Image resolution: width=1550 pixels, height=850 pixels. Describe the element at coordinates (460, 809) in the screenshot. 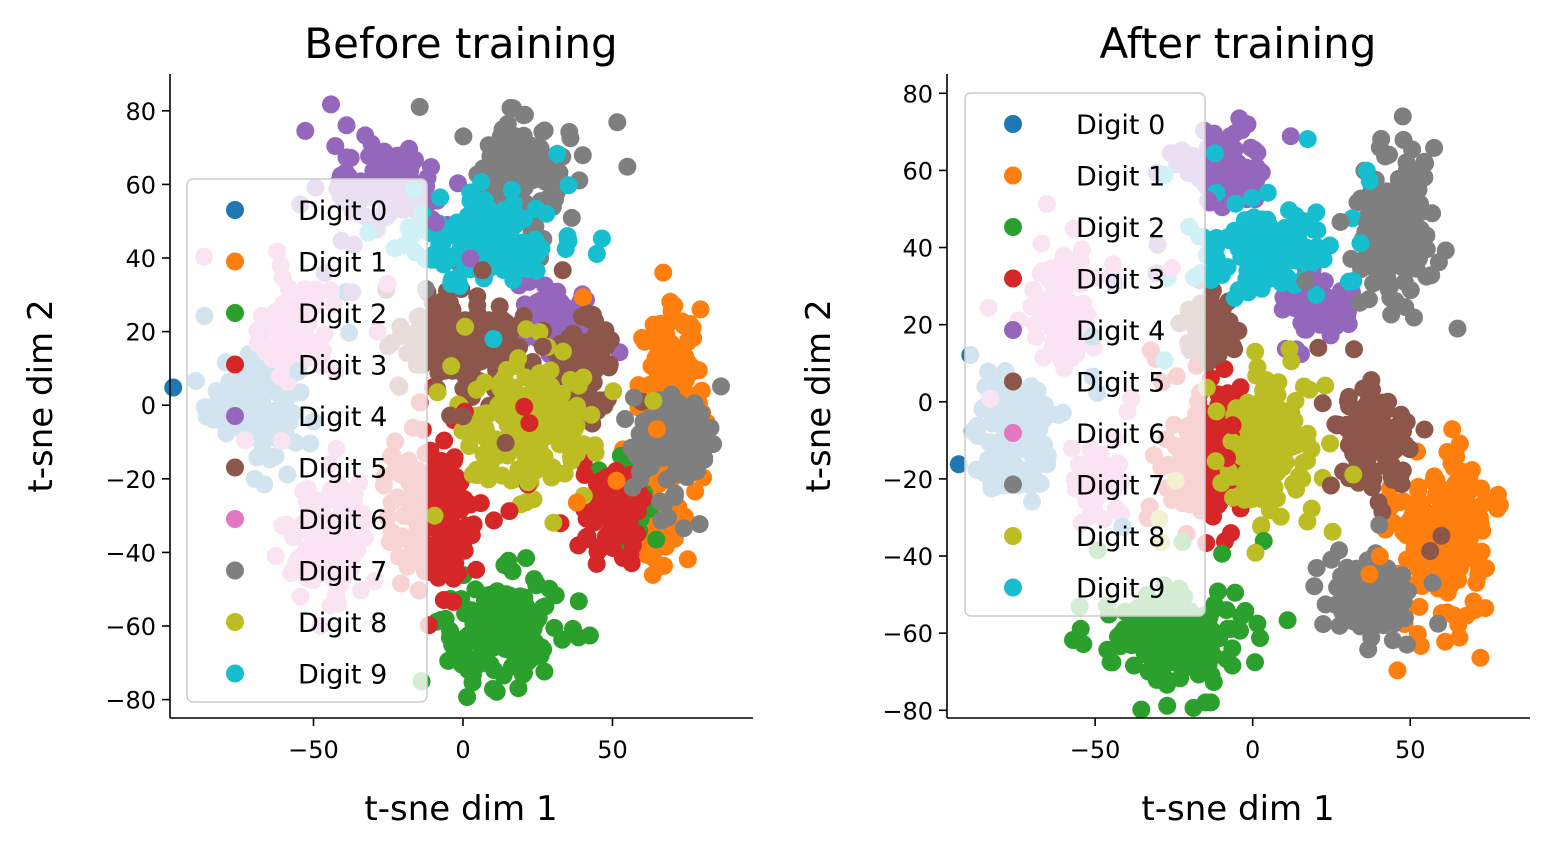

I see `x-axis-label-before: t-sne dim 1` at that location.